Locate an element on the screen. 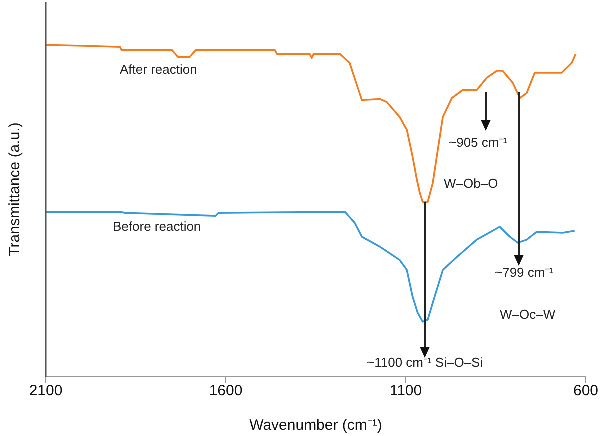 This screenshot has height=436, width=610. annotation: W–Ob–O is located at coordinates (471, 183).